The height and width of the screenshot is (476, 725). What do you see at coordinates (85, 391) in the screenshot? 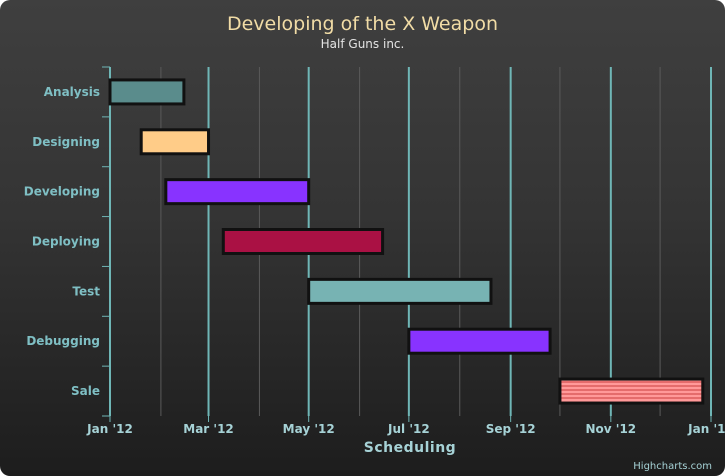
I see `category-label: Sale` at bounding box center [85, 391].